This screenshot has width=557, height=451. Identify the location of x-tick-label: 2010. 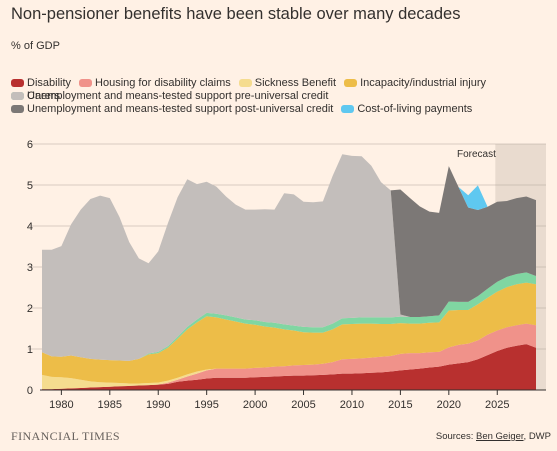
(352, 405).